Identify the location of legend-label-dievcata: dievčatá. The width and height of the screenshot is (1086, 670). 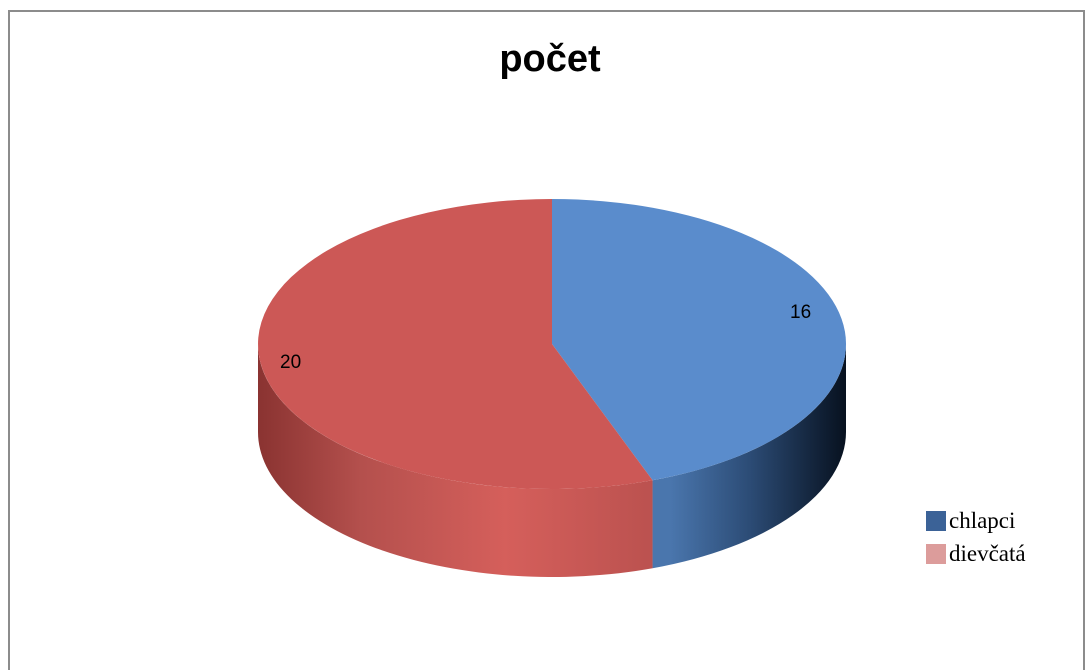
(987, 554).